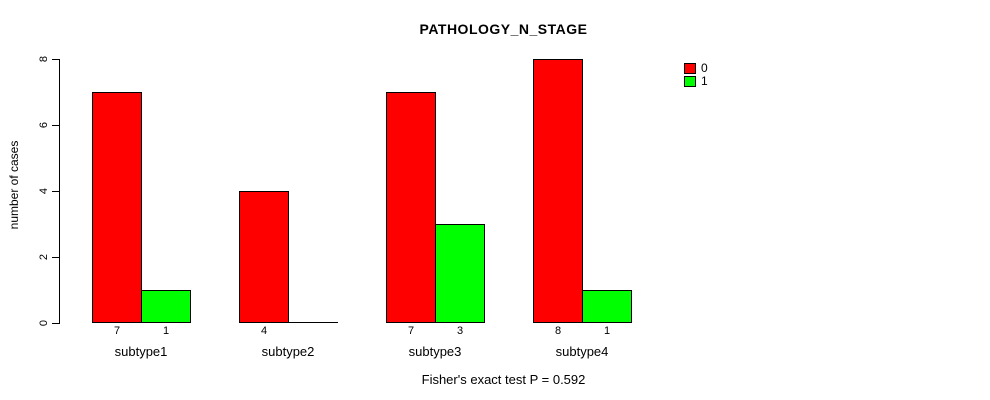  What do you see at coordinates (503, 379) in the screenshot?
I see `footer-annotation: Fisher's exact test P = 0.592` at bounding box center [503, 379].